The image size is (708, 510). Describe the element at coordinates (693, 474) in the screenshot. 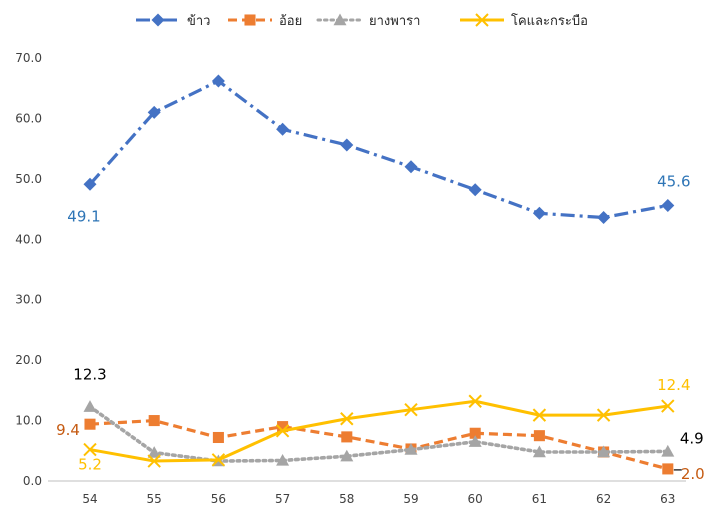

I see `data-label: 2.0` at that location.